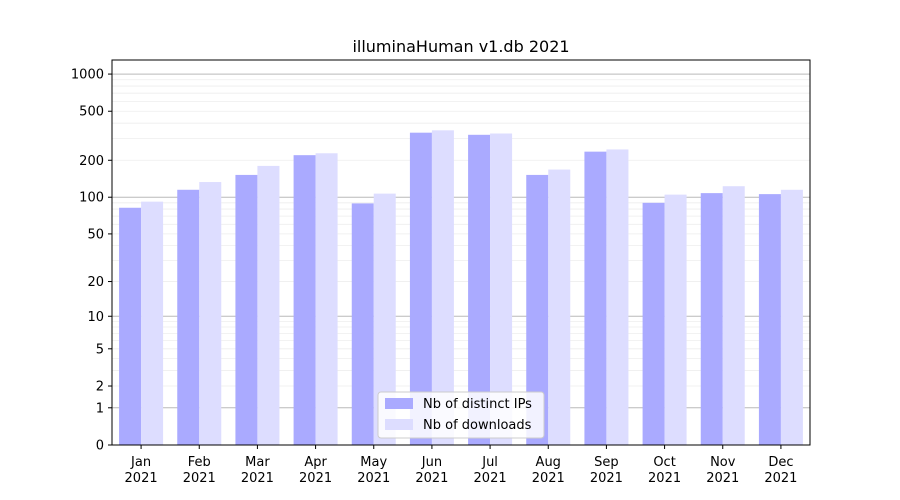 The height and width of the screenshot is (500, 900). What do you see at coordinates (548, 462) in the screenshot?
I see `x-tick-label-month: Aug` at bounding box center [548, 462].